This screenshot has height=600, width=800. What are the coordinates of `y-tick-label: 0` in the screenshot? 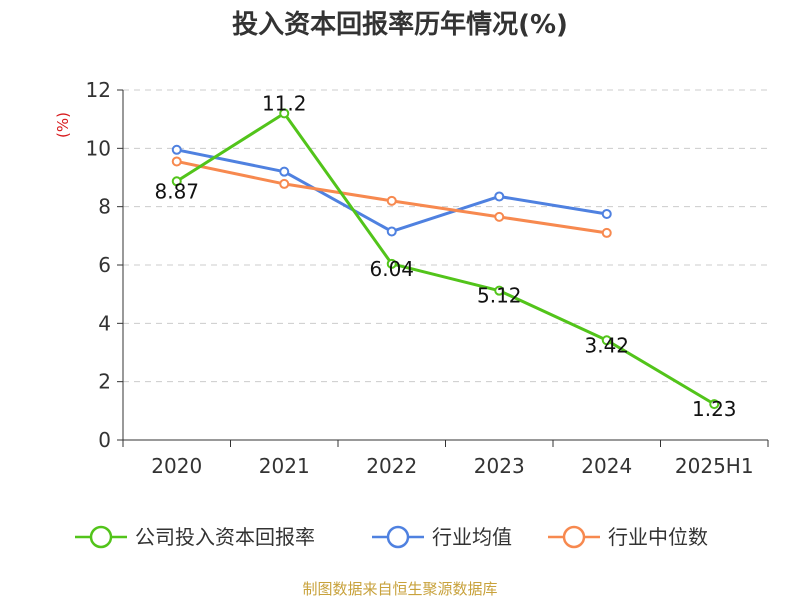 It's located at (104, 440).